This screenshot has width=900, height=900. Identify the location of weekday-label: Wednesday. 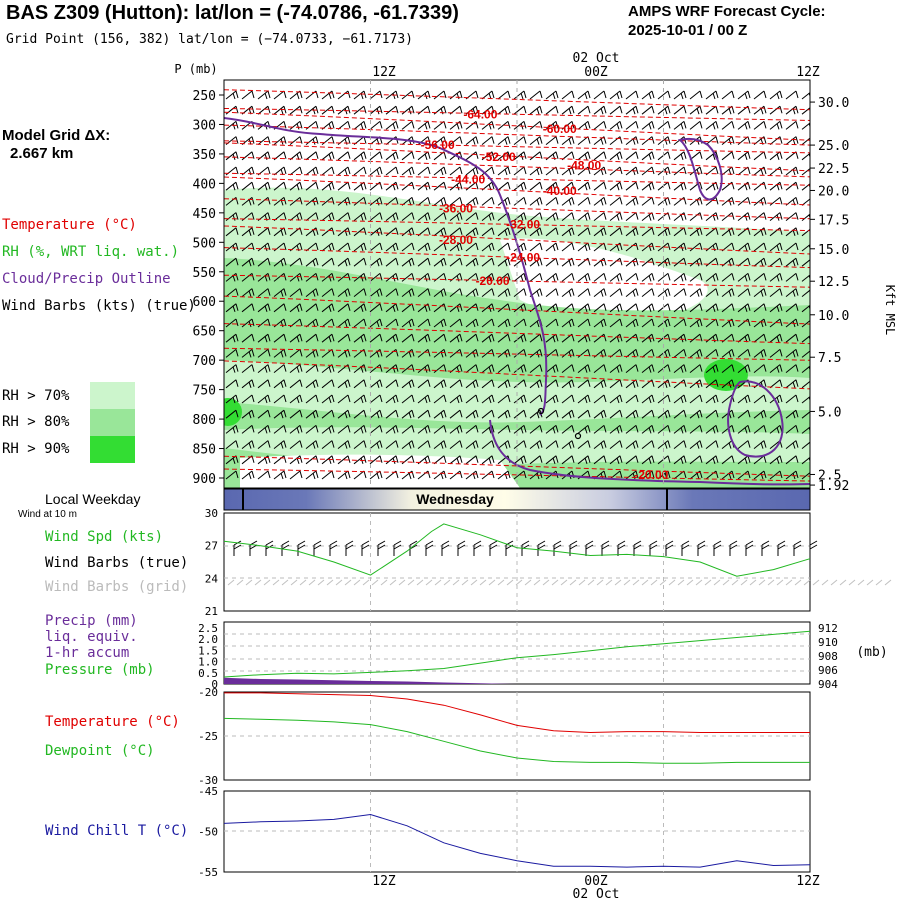
(455, 499).